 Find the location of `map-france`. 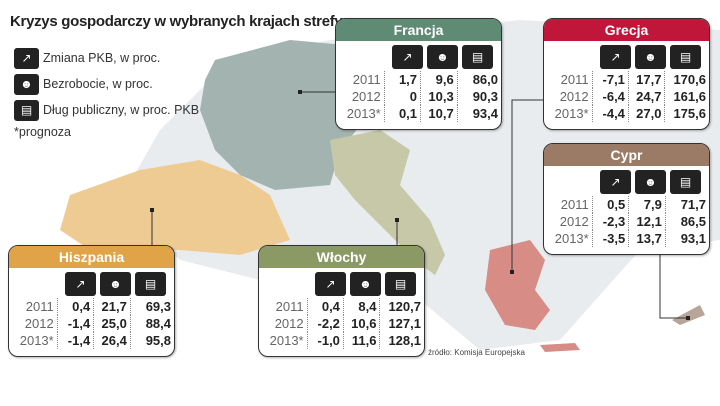

map-france is located at coordinates (285, 115).